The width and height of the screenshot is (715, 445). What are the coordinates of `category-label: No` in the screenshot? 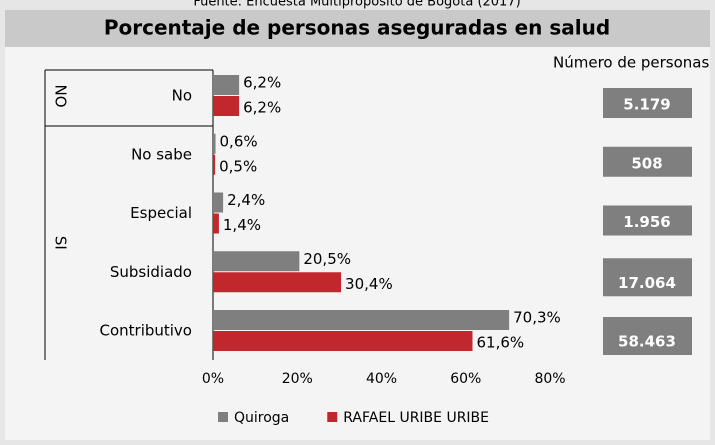 It's located at (182, 96).